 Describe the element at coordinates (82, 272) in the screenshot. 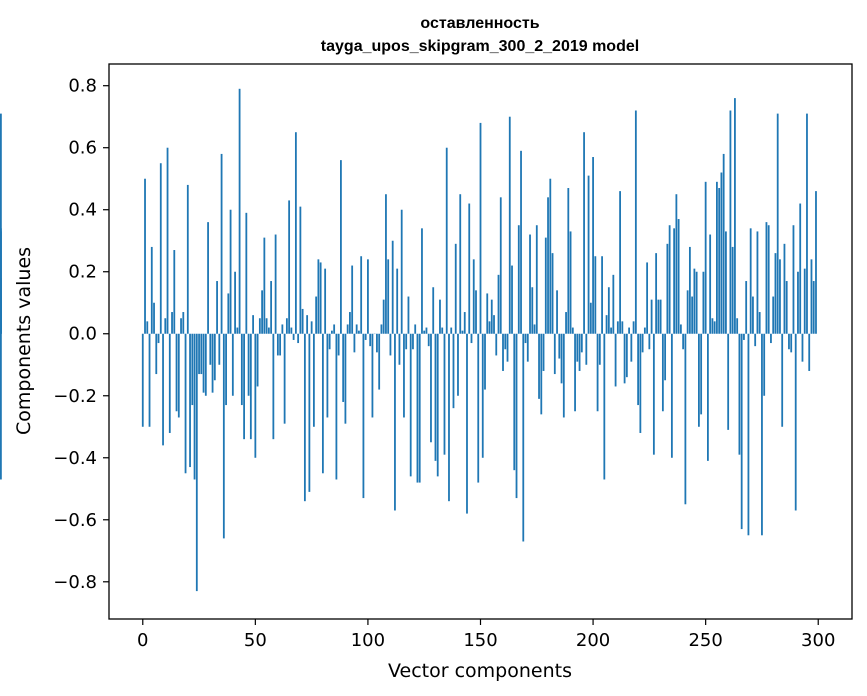

I see `y-tick-label: 0.2` at that location.